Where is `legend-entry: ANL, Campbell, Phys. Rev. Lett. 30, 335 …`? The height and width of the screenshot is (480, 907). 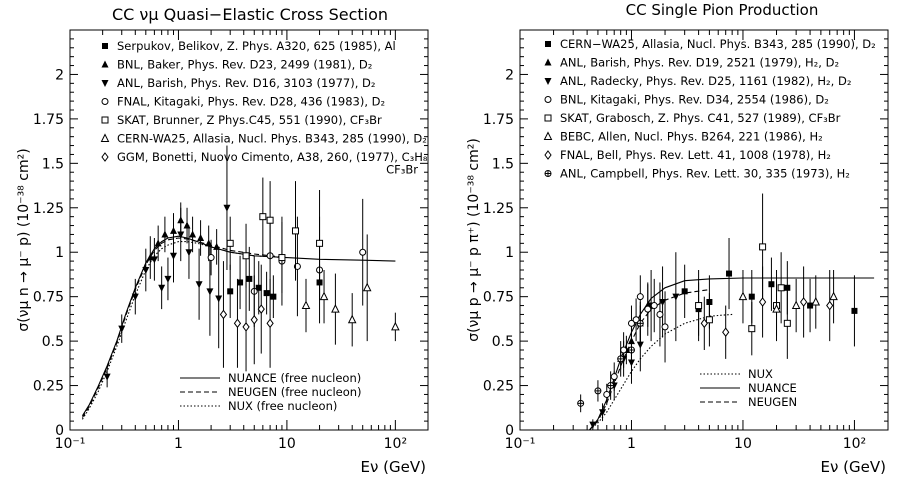
legend-entry: ANL, Campbell, Phys. Rev. Lett. 30, 335 … is located at coordinates (705, 174).